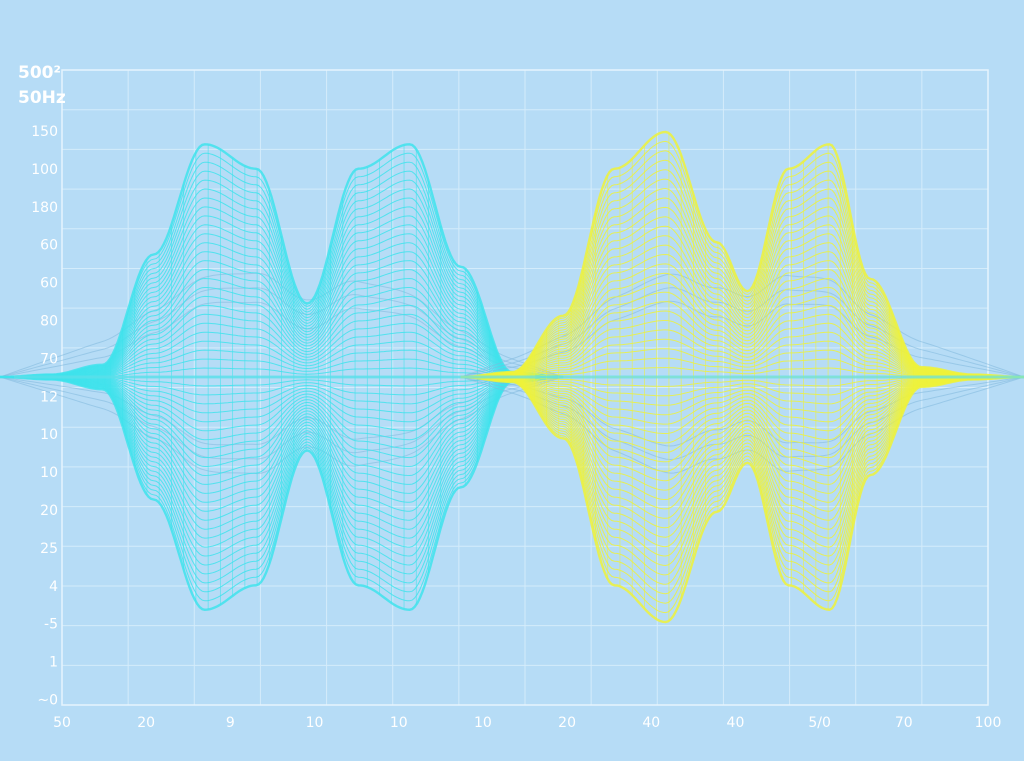 The width and height of the screenshot is (1024, 761). I want to click on y-tick-label: 12, so click(49, 397).